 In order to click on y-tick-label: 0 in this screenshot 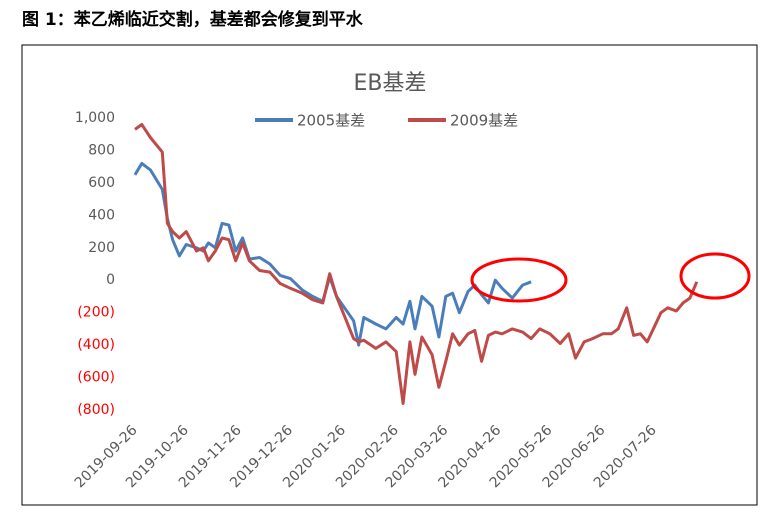, I will do `click(110, 280)`.